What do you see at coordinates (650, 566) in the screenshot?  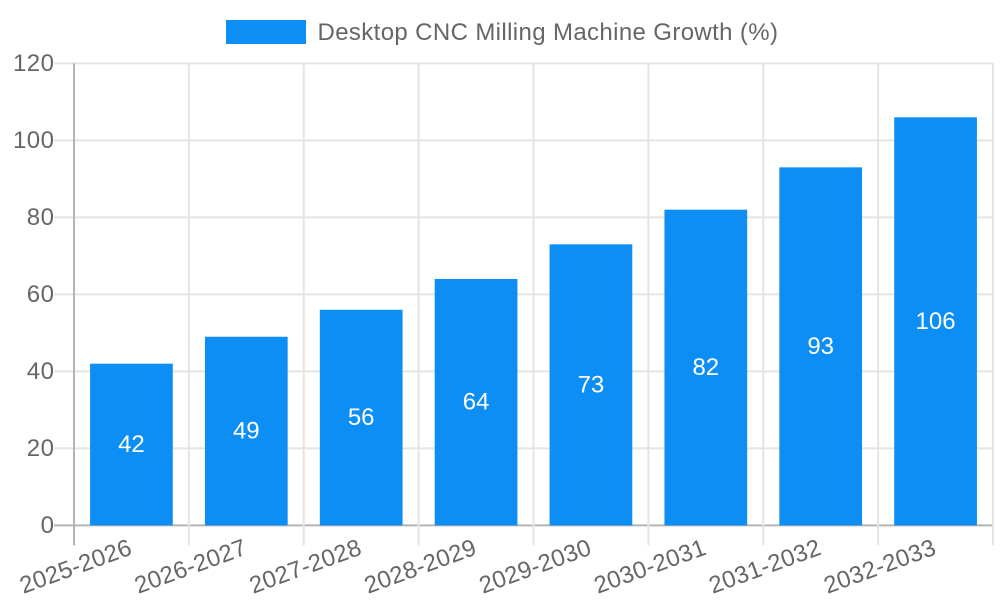 I see `svg-text: 2030-2031` at bounding box center [650, 566].